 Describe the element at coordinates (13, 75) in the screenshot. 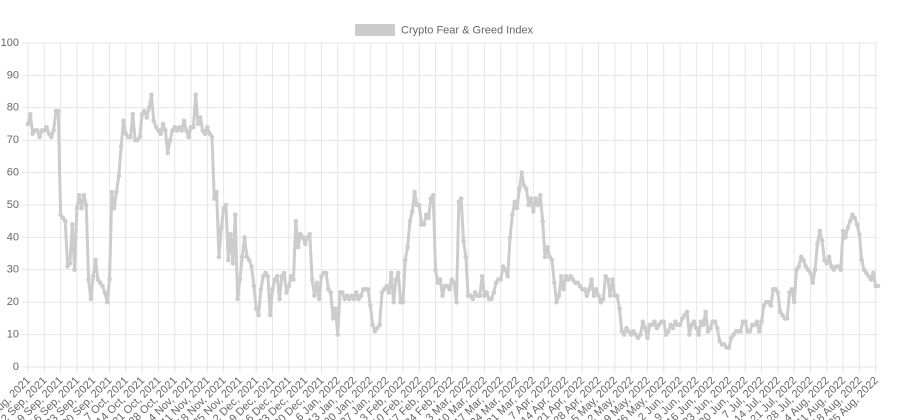

I see `y-tick-label: 90` at that location.